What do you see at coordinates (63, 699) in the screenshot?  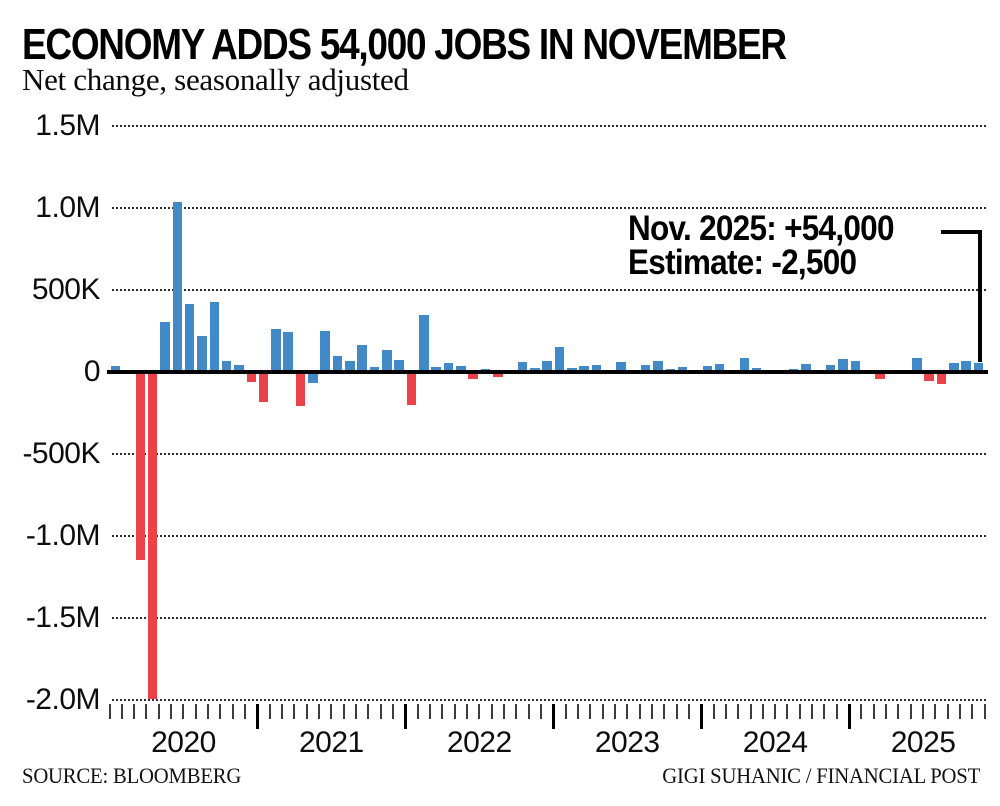 I see `y-axis-label--2.0M: -2.0M` at bounding box center [63, 699].